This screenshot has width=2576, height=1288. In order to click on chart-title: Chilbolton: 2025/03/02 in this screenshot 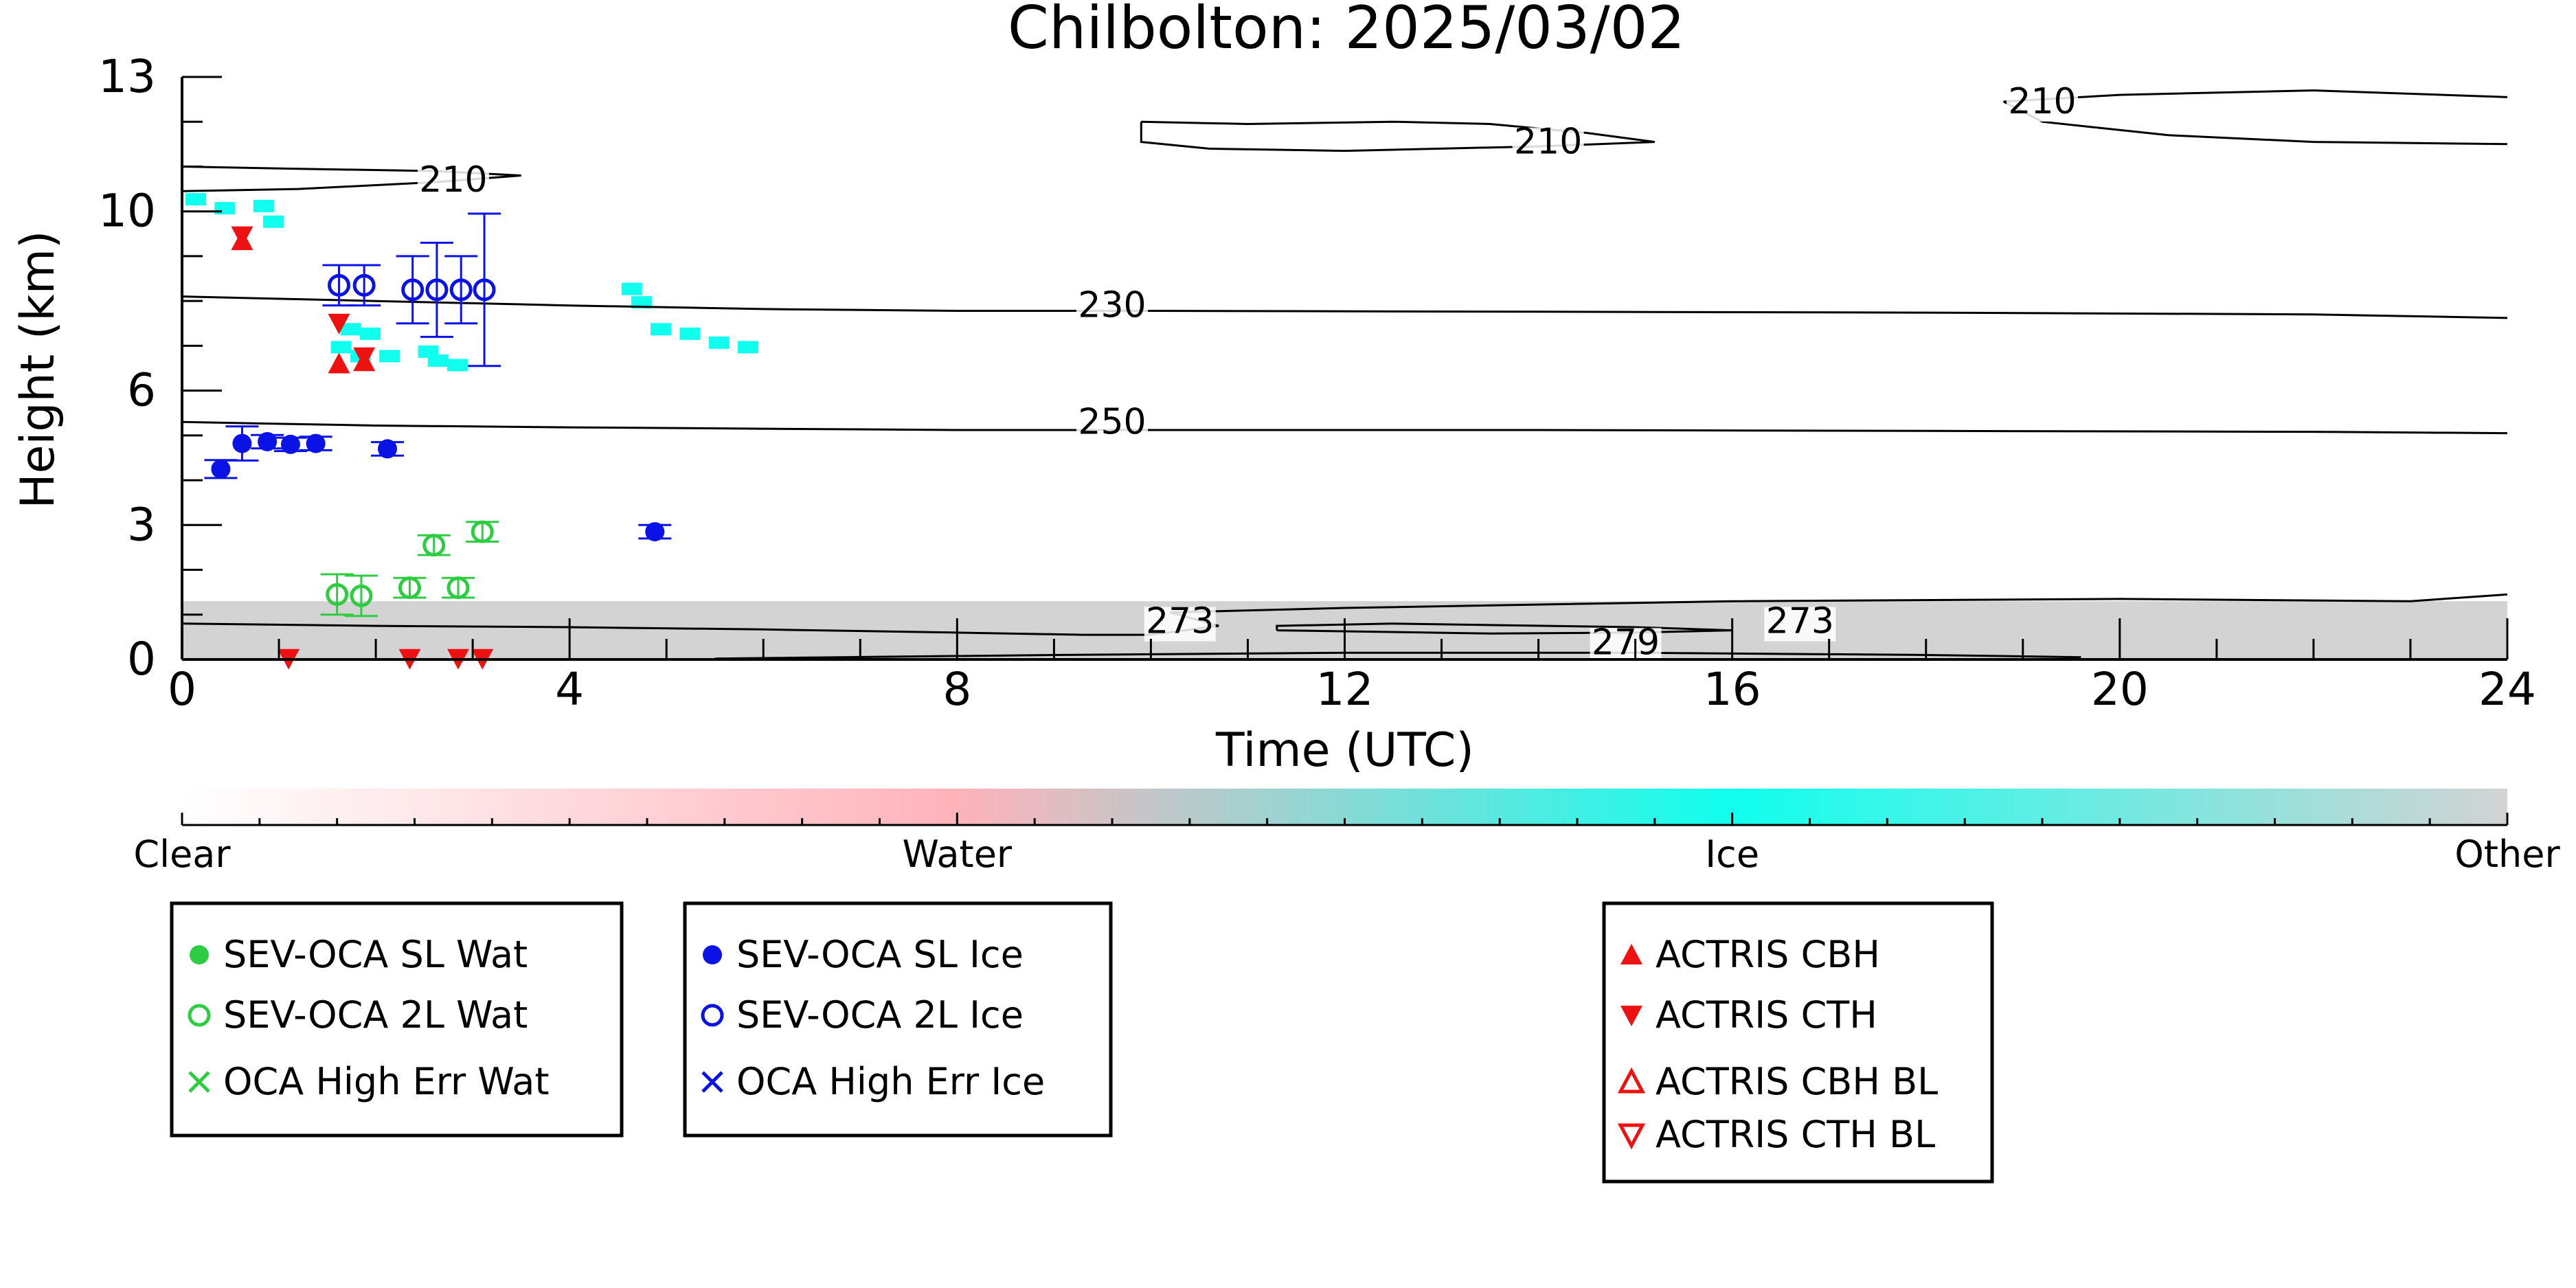, I will do `click(1346, 31)`.